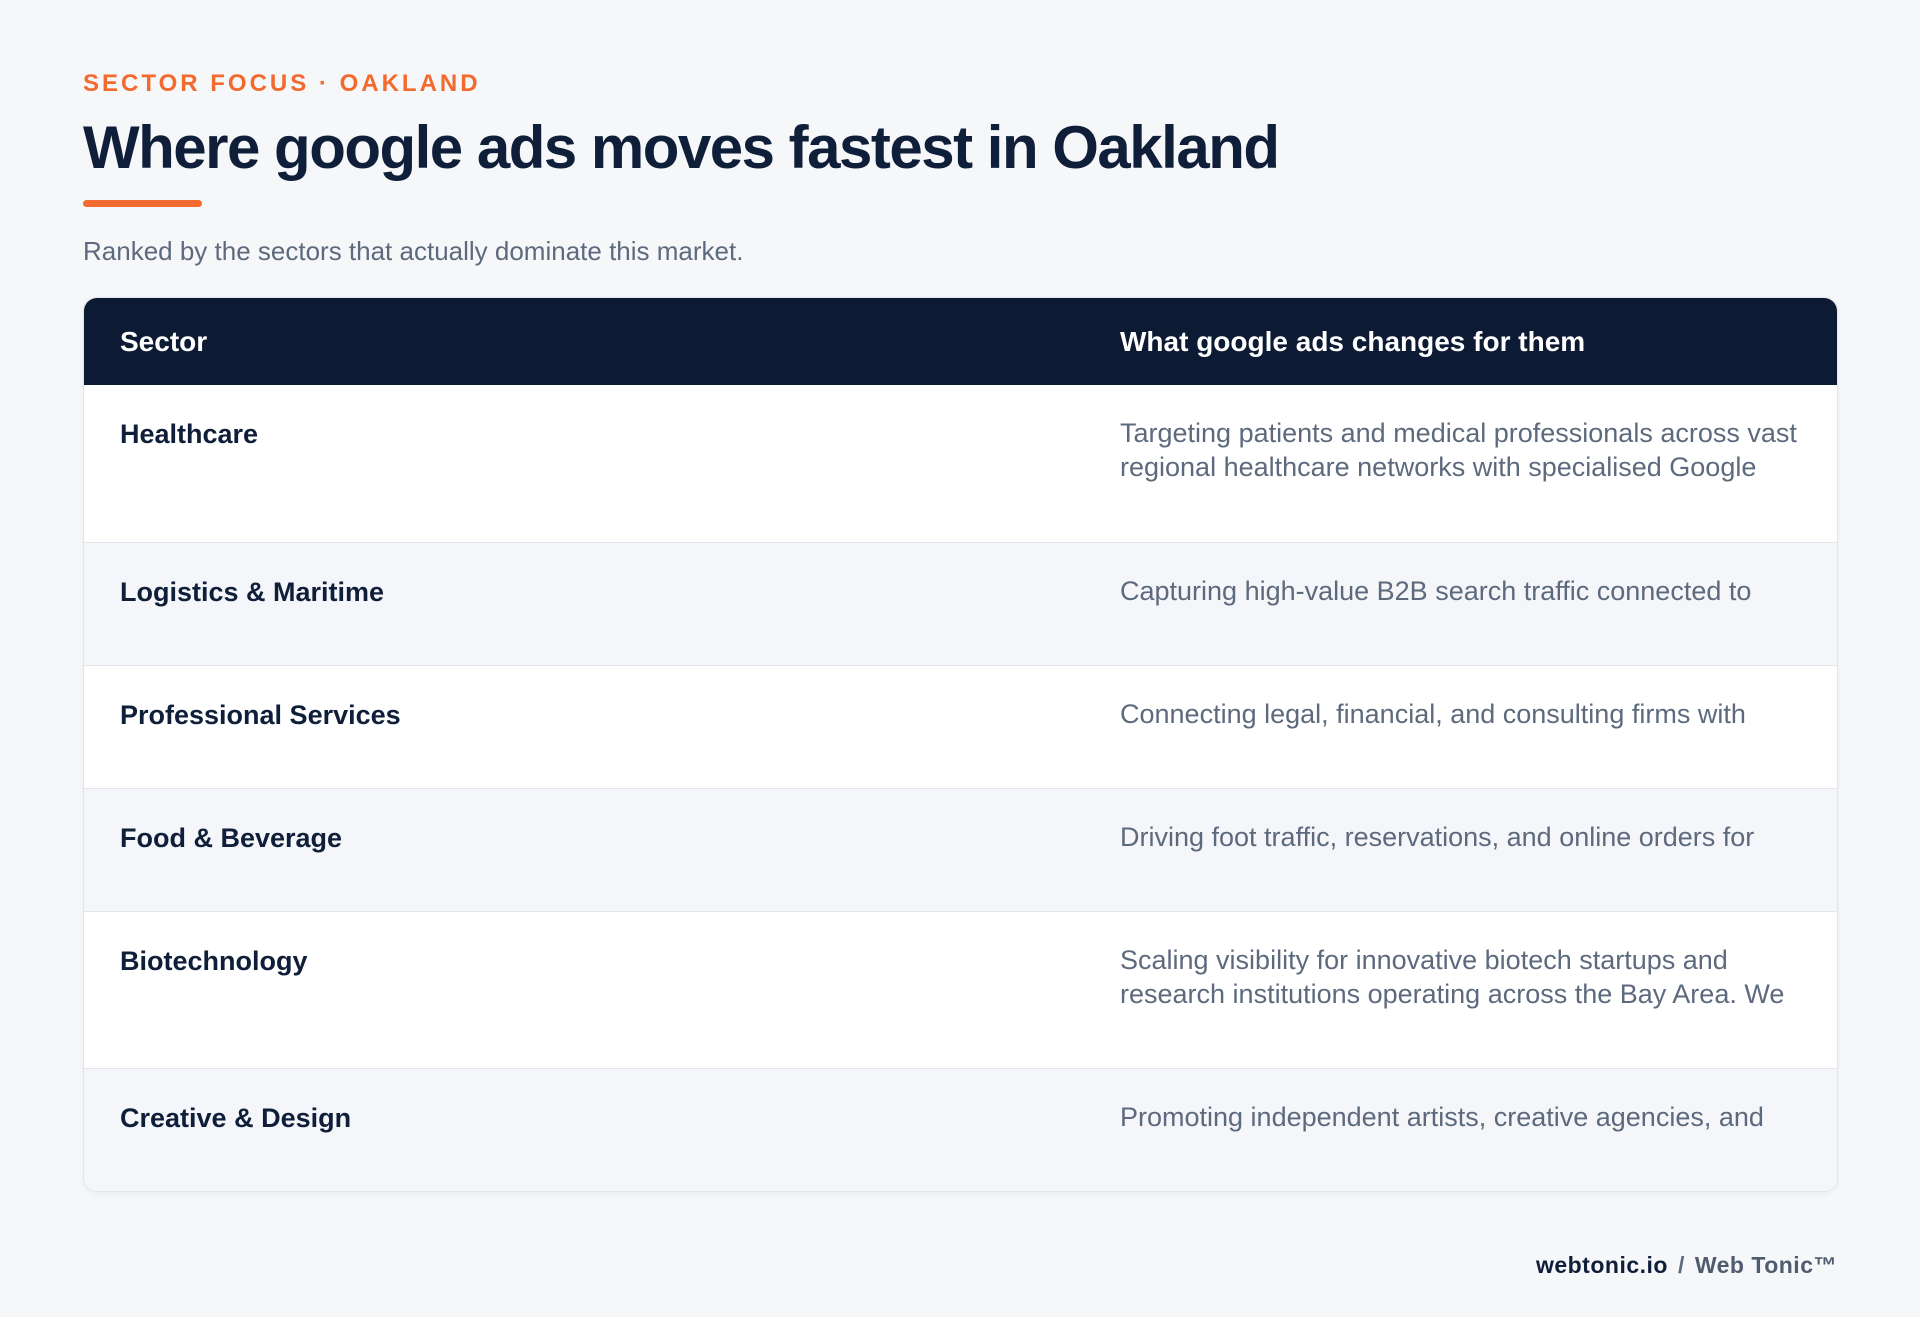  I want to click on sector-name: Logistics & Maritime, so click(252, 592).